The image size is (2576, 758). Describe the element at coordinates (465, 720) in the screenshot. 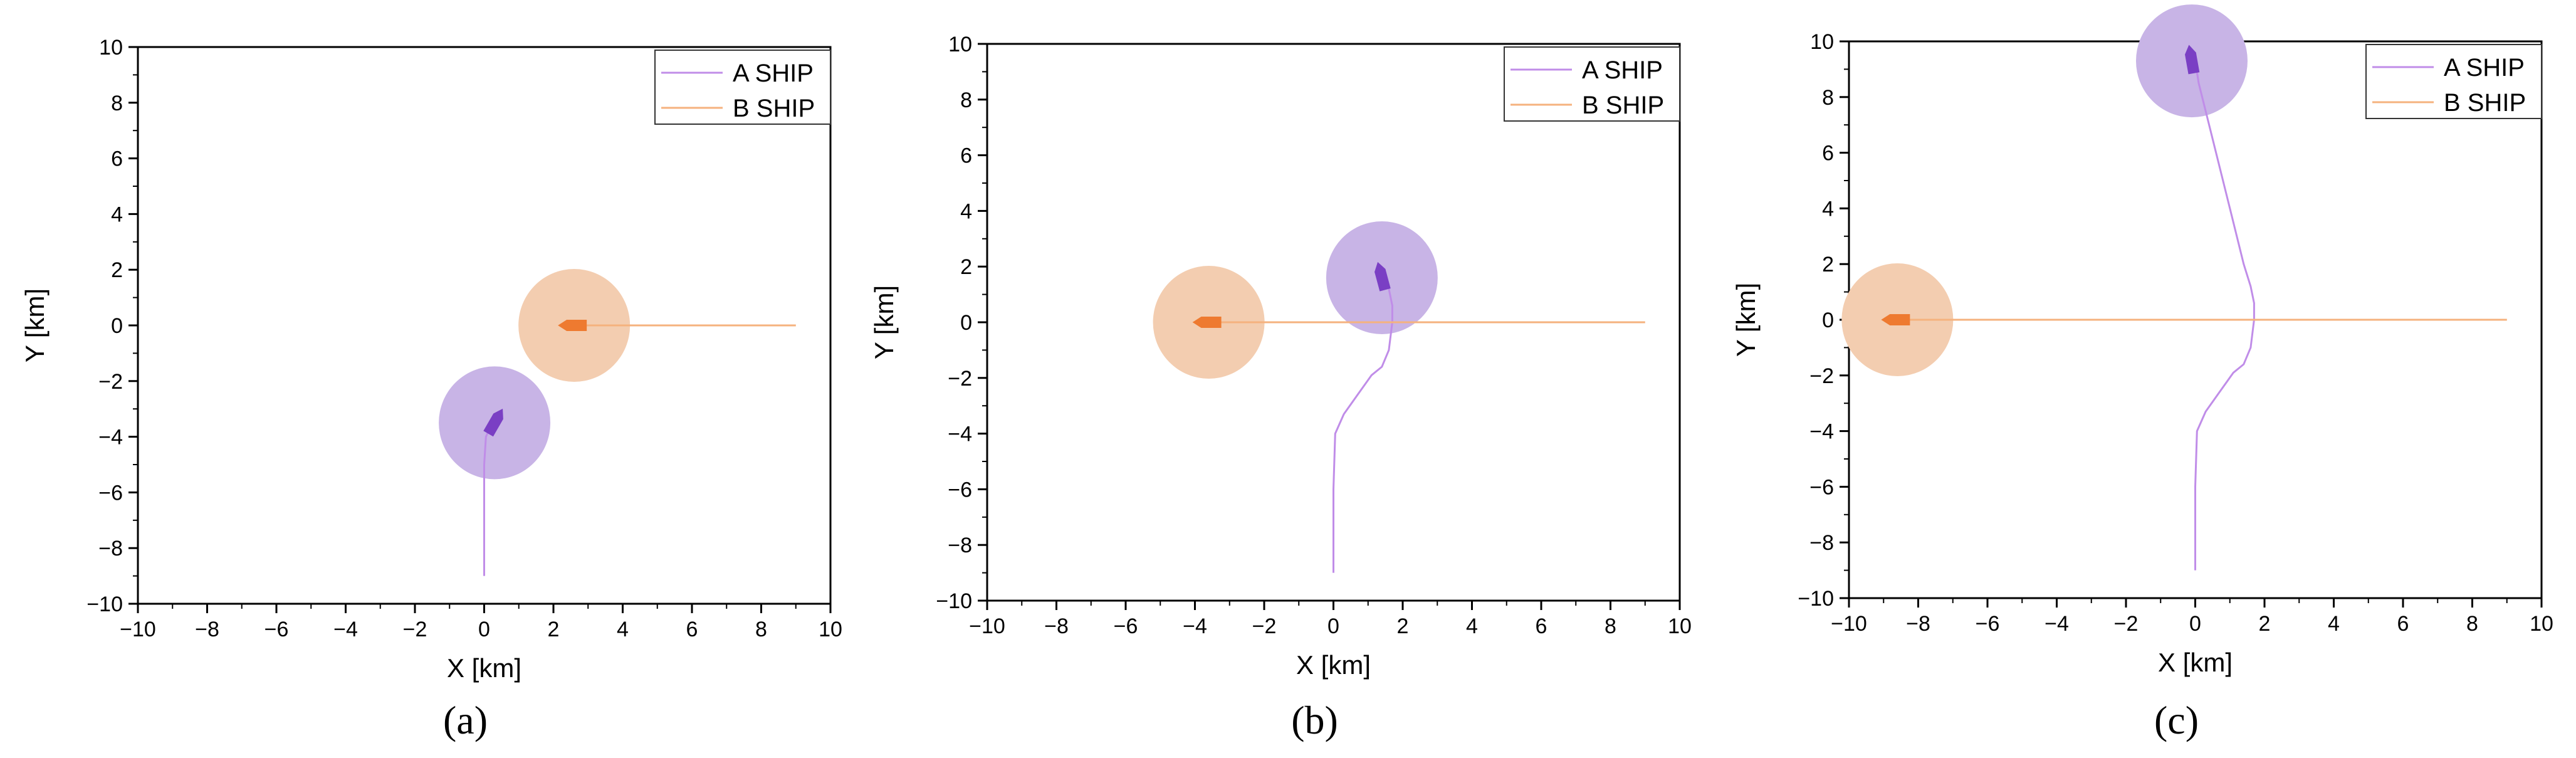

I see `panel-caption: (a)` at that location.